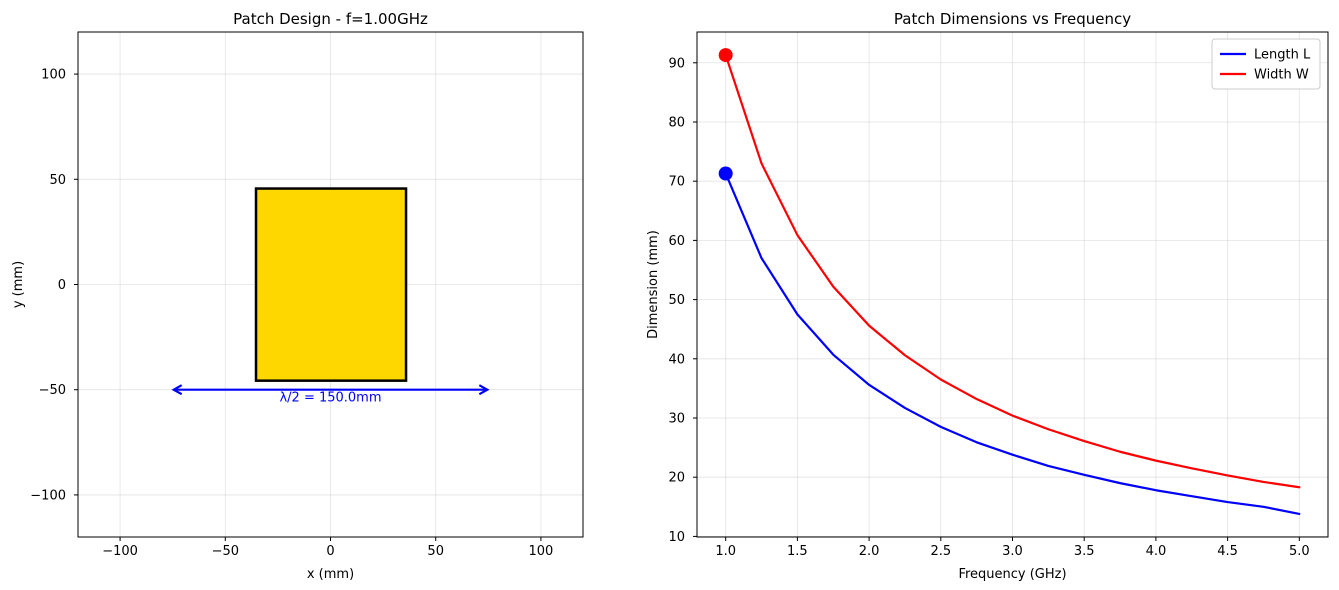 The height and width of the screenshot is (590, 1339). What do you see at coordinates (1012, 19) in the screenshot?
I see `chart-title: Patch Dimensions vs Frequency` at bounding box center [1012, 19].